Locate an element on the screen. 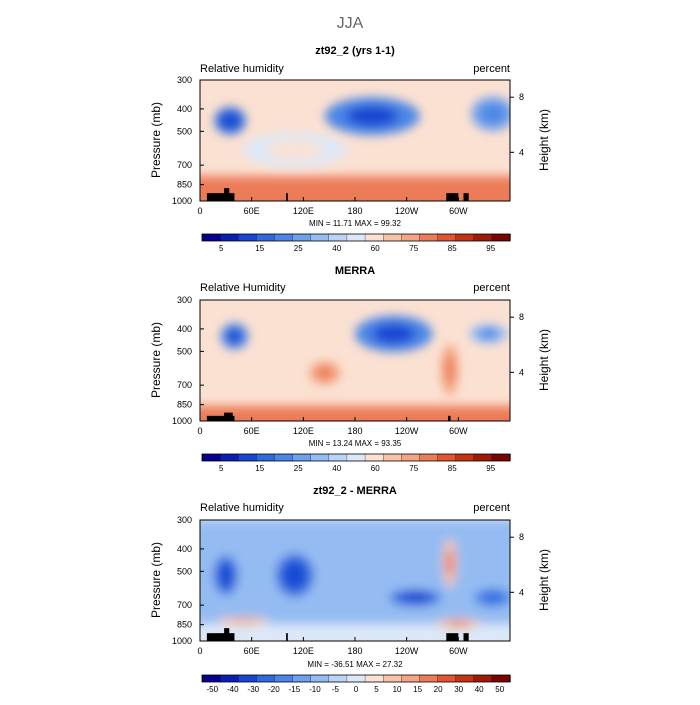 The height and width of the screenshot is (705, 700). colorbar-label: -15 is located at coordinates (295, 689).